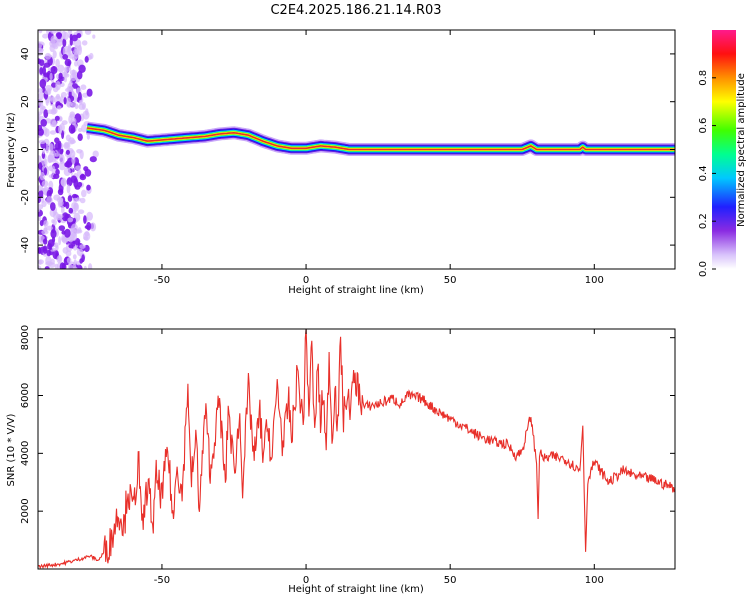 The height and width of the screenshot is (604, 750). What do you see at coordinates (356, 589) in the screenshot?
I see `snr-x-axis-label: Height of straight line (km)` at bounding box center [356, 589].